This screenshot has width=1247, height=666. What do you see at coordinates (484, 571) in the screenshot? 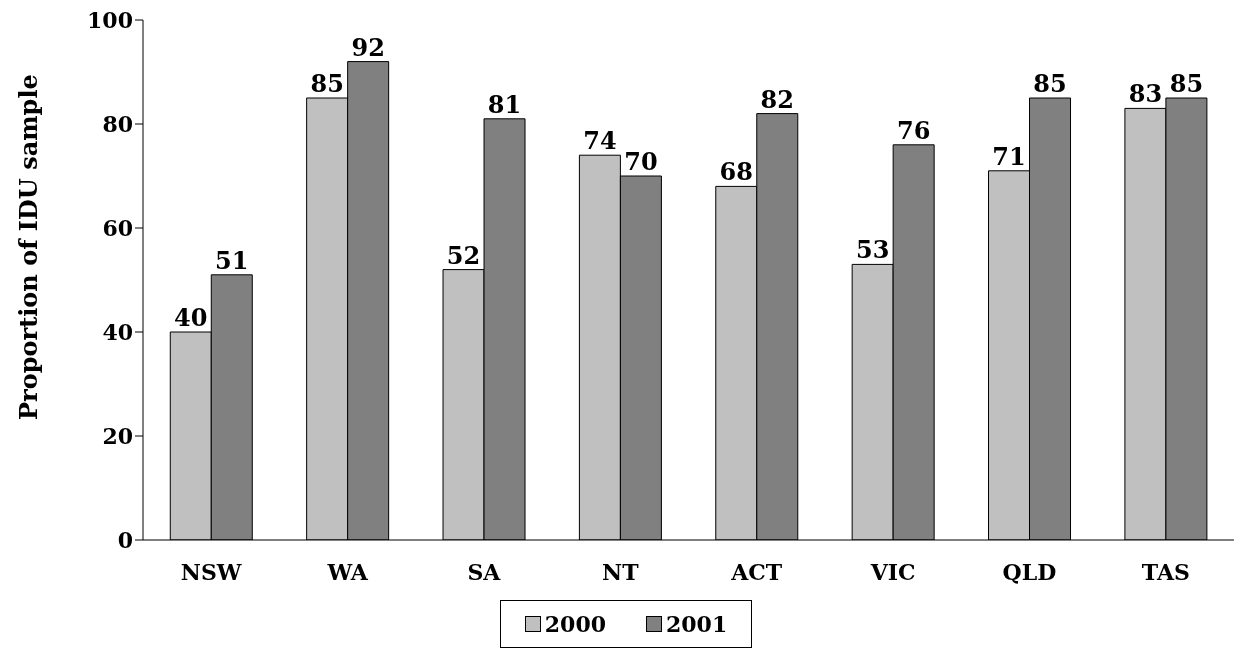
I see `x-tick-label: SA` at bounding box center [484, 571].